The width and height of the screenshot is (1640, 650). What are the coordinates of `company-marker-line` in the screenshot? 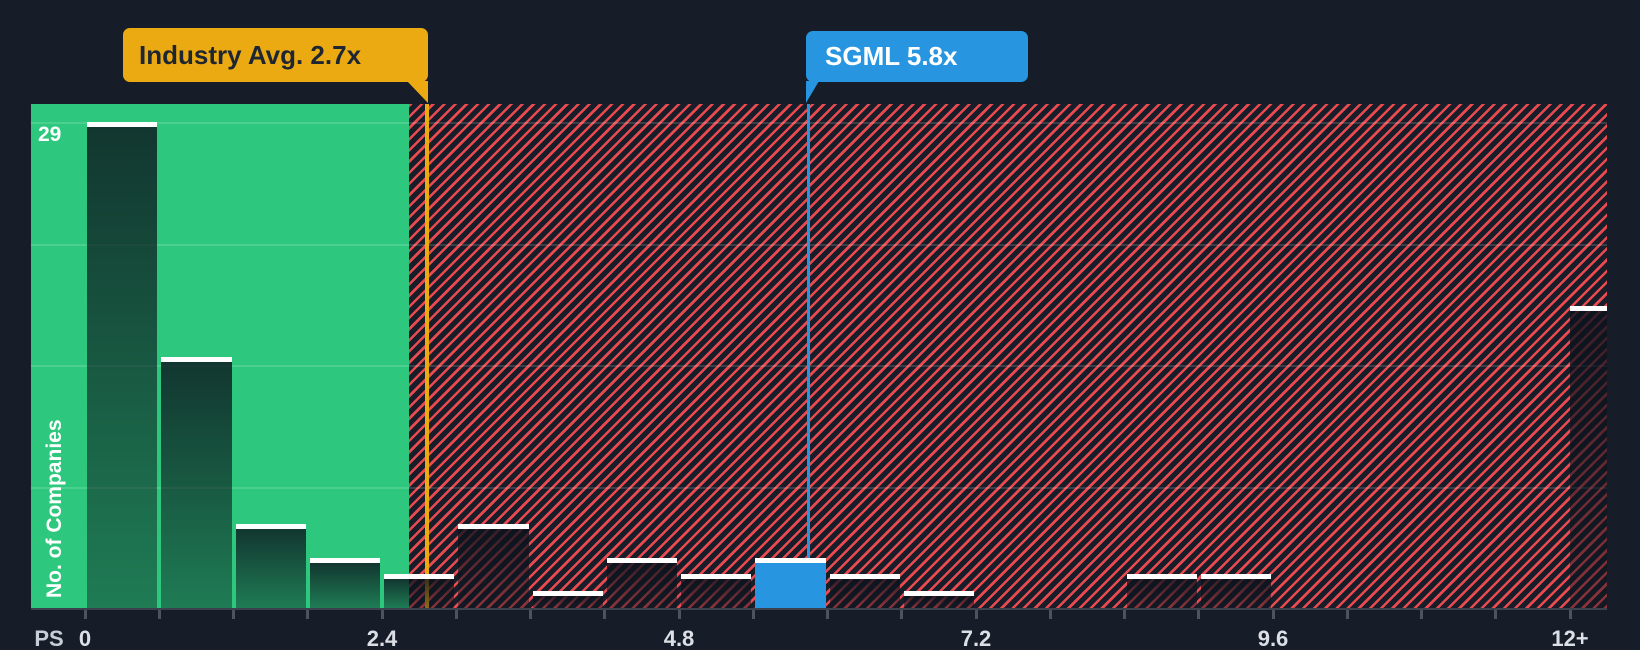 It's located at (808, 331).